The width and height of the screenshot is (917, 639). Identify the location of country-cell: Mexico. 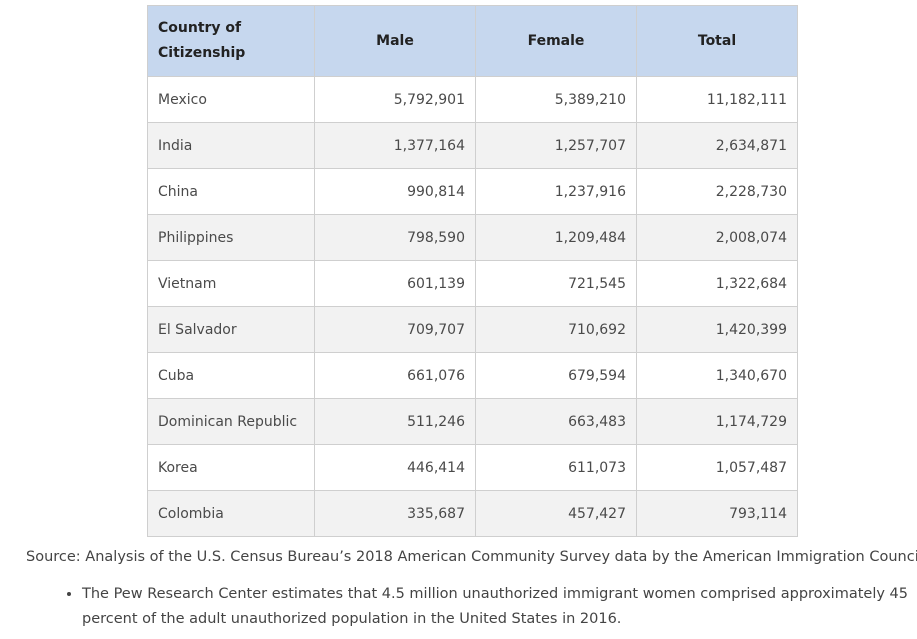
(231, 99).